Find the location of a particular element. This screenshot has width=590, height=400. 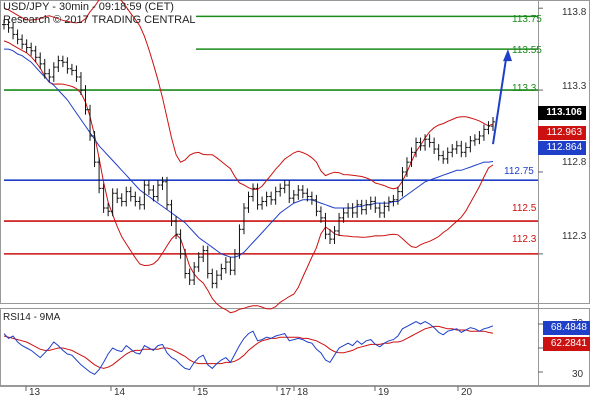

projection-arrow-head is located at coordinates (507, 55).